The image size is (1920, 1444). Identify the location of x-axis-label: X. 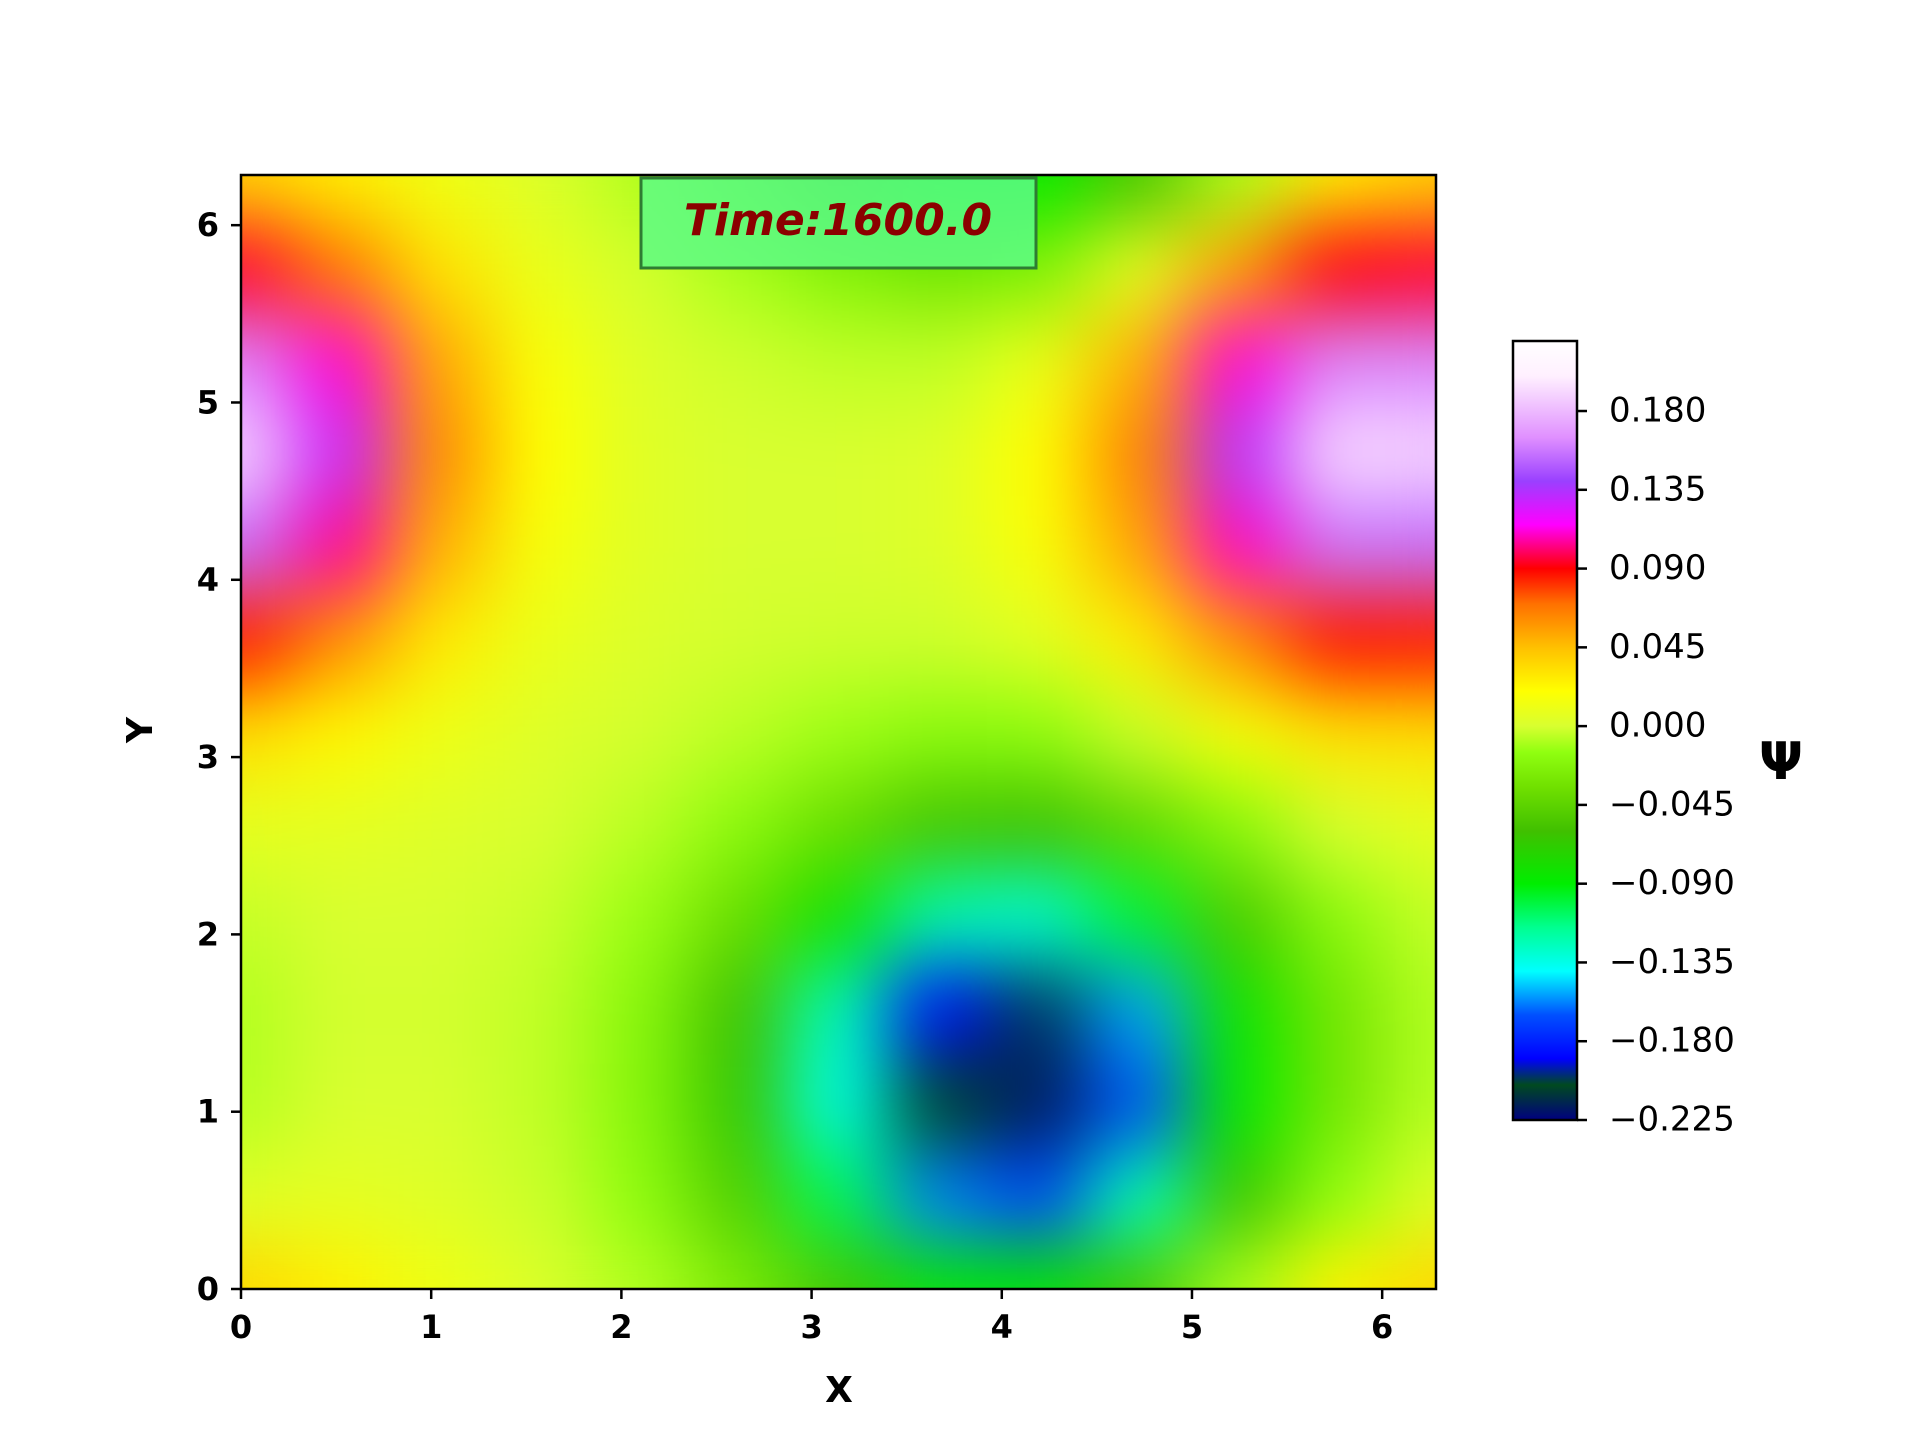
(839, 1390).